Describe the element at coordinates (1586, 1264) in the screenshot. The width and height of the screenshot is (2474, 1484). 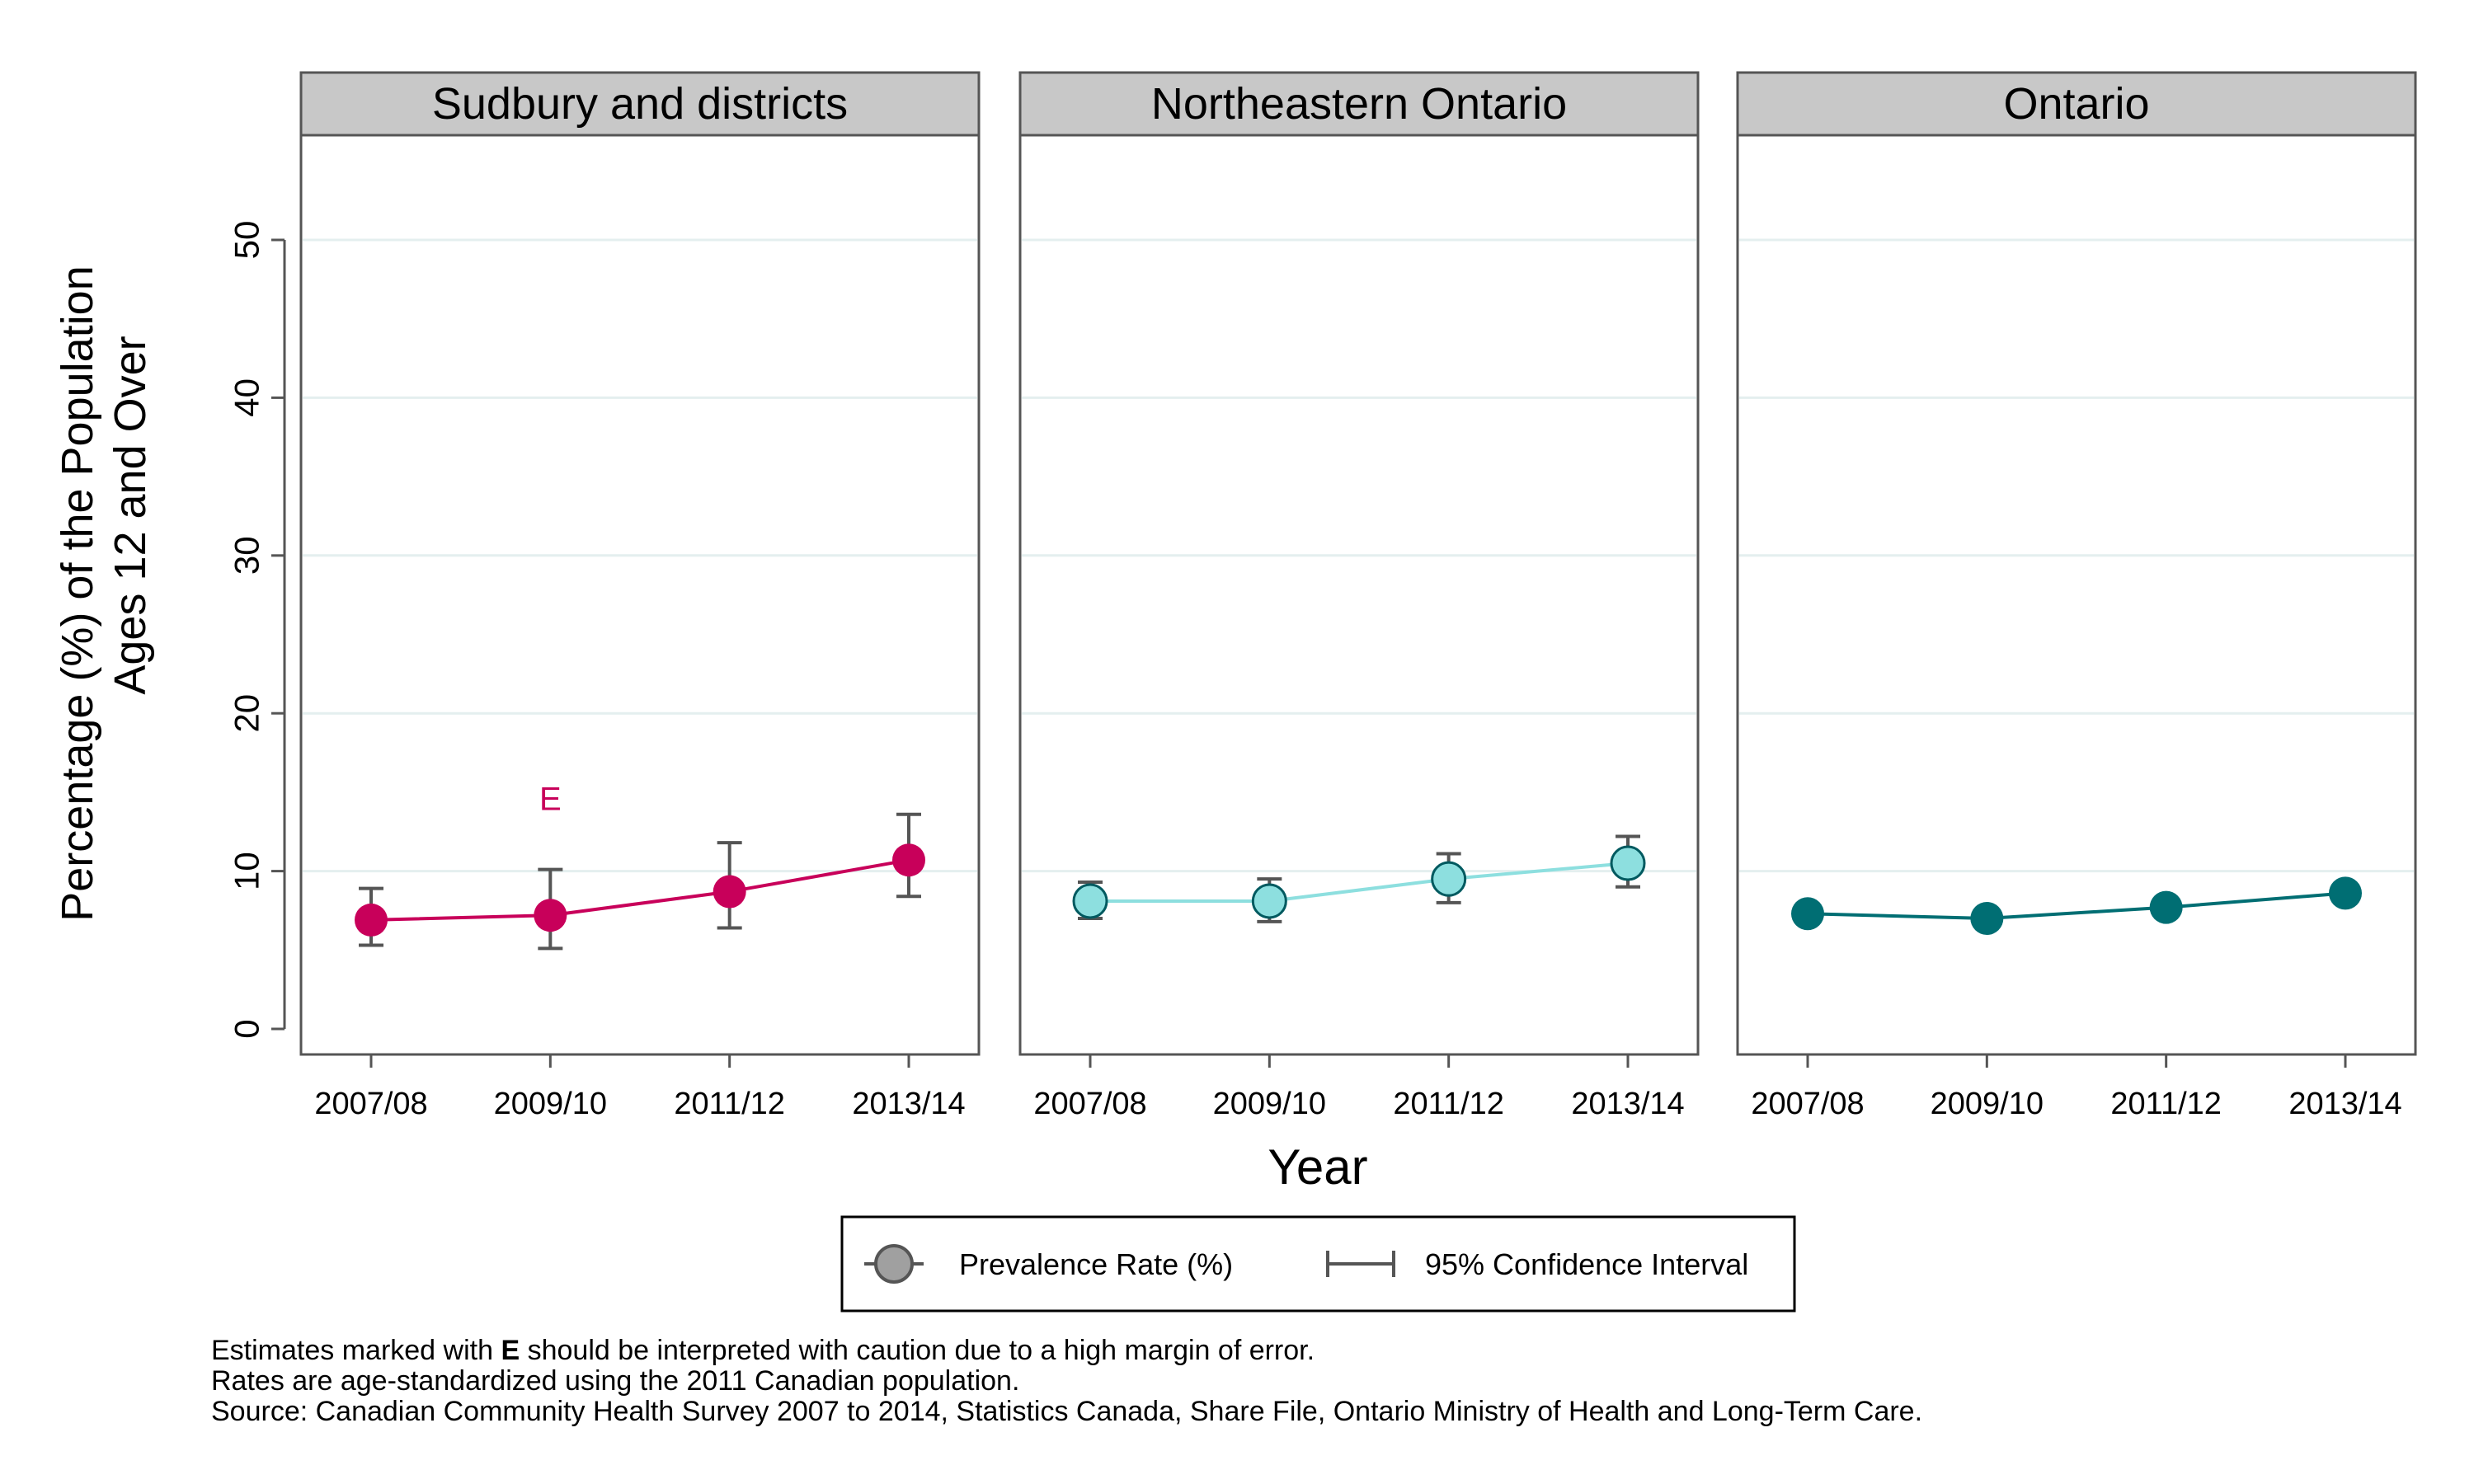
I see `legend-ci-label: 95% Confidence Interval` at that location.